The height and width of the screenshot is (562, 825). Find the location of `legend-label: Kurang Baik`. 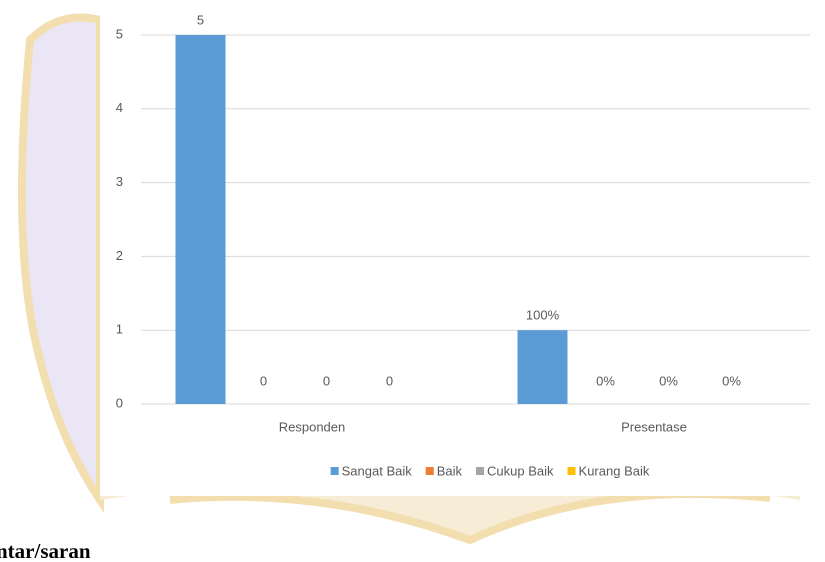

legend-label: Kurang Baik is located at coordinates (614, 470).